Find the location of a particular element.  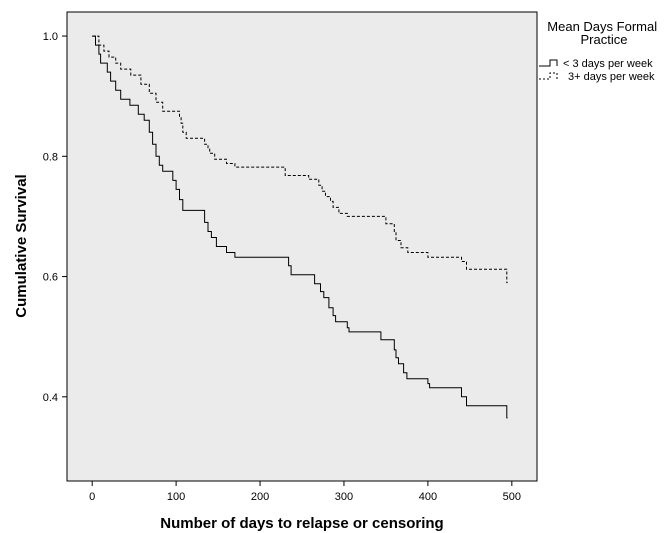

x-tick-label: 100 is located at coordinates (176, 497).